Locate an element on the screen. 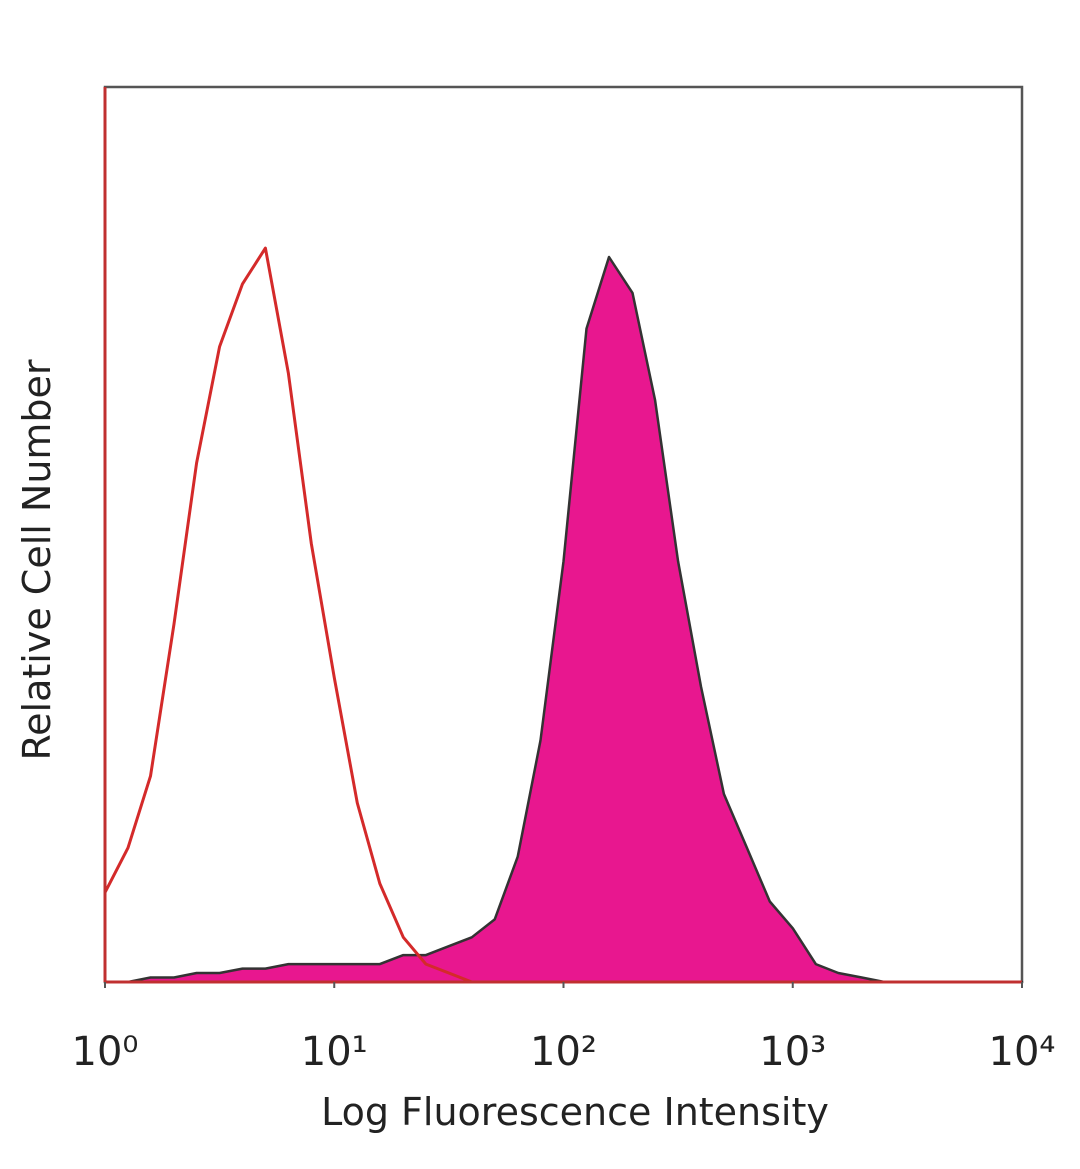  x-tick-label: 10¹ is located at coordinates (334, 1052).